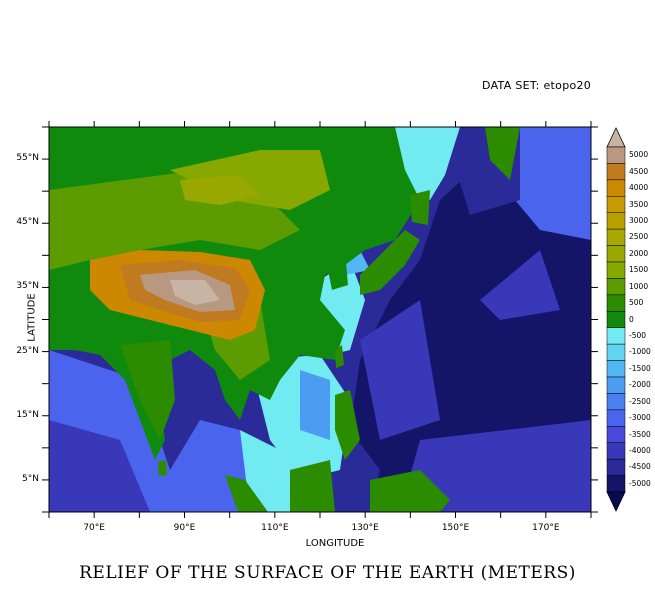 The width and height of the screenshot is (655, 603). What do you see at coordinates (400, 370) in the screenshot?
I see `philippine-sea` at bounding box center [400, 370].